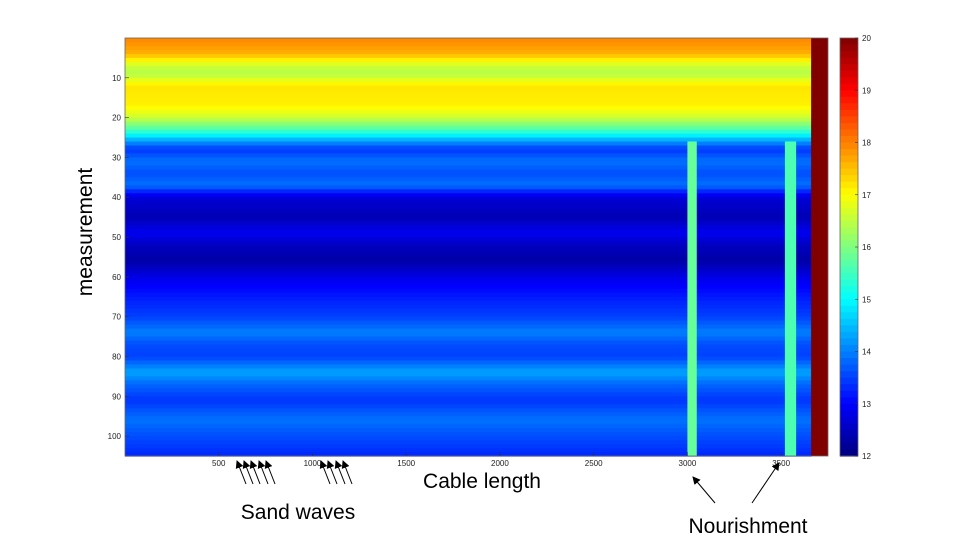  What do you see at coordinates (313, 463) in the screenshot?
I see `x-tick-label: 1000` at bounding box center [313, 463].